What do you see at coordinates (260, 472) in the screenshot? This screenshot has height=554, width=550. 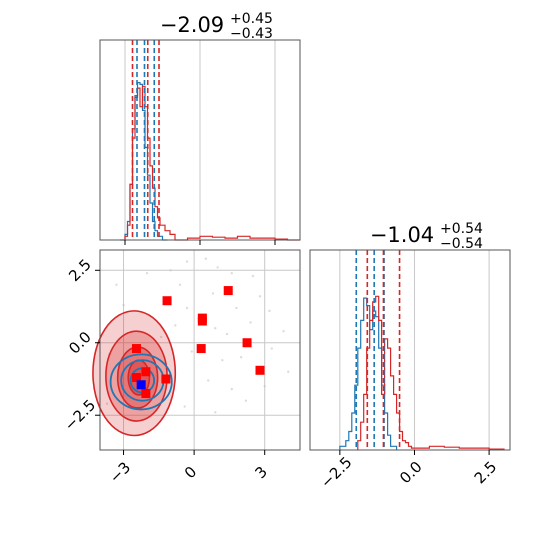 I see `x-tick-label: 3` at bounding box center [260, 472].